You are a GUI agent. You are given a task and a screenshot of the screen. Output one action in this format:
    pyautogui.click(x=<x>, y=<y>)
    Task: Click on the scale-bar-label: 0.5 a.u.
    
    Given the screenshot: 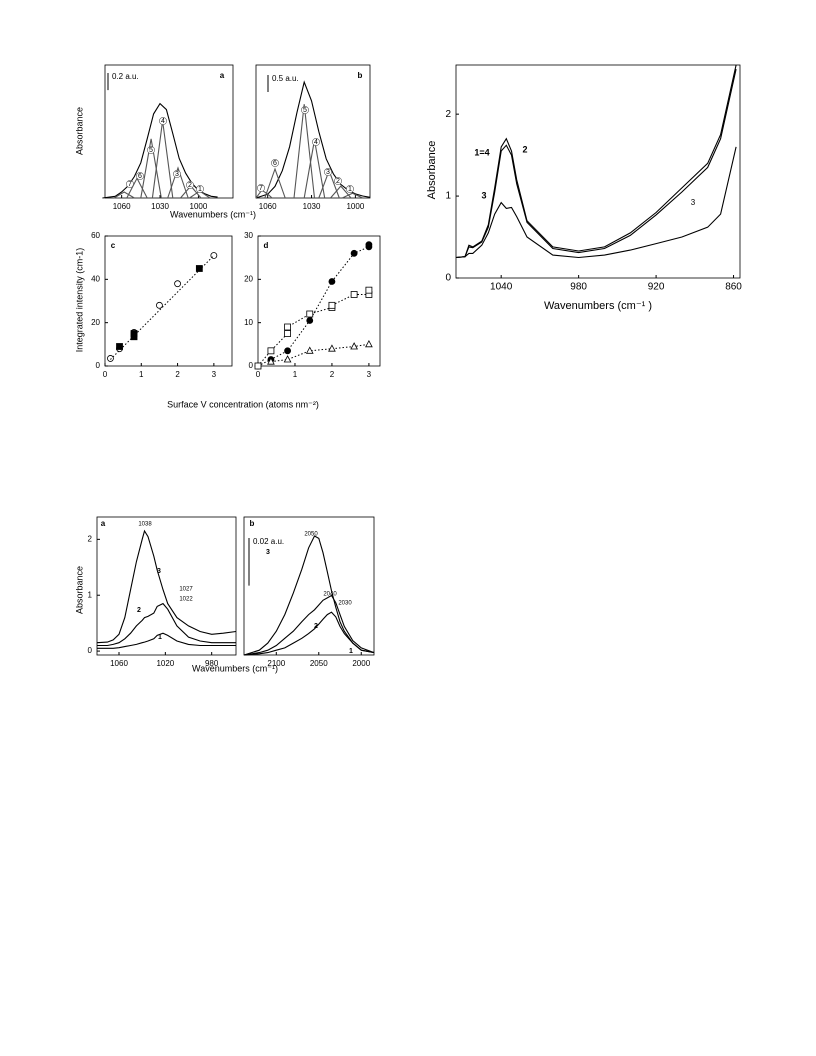 What is the action you would take?
    pyautogui.click(x=285, y=78)
    